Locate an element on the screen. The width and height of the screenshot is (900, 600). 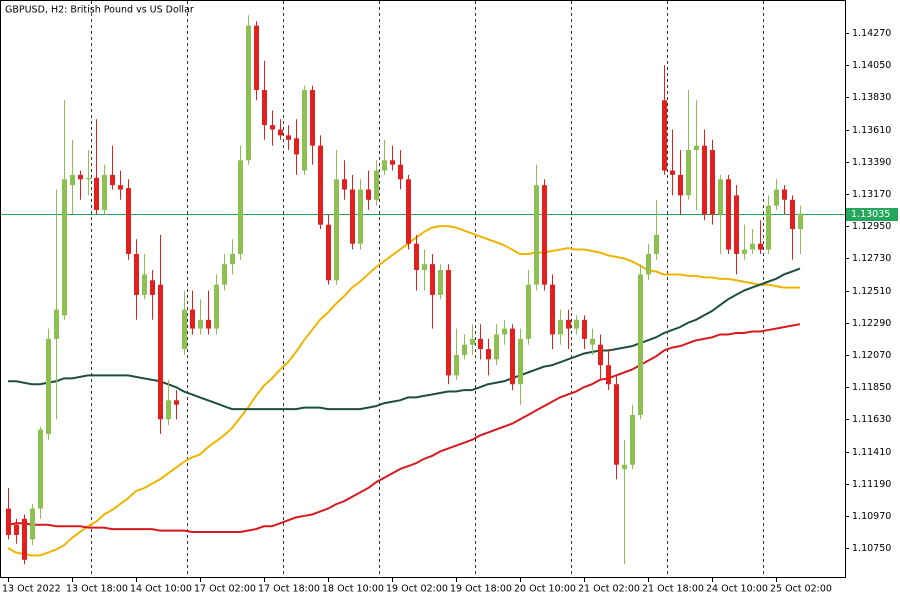
y-tick-label: 1.14270 is located at coordinates (871, 33).